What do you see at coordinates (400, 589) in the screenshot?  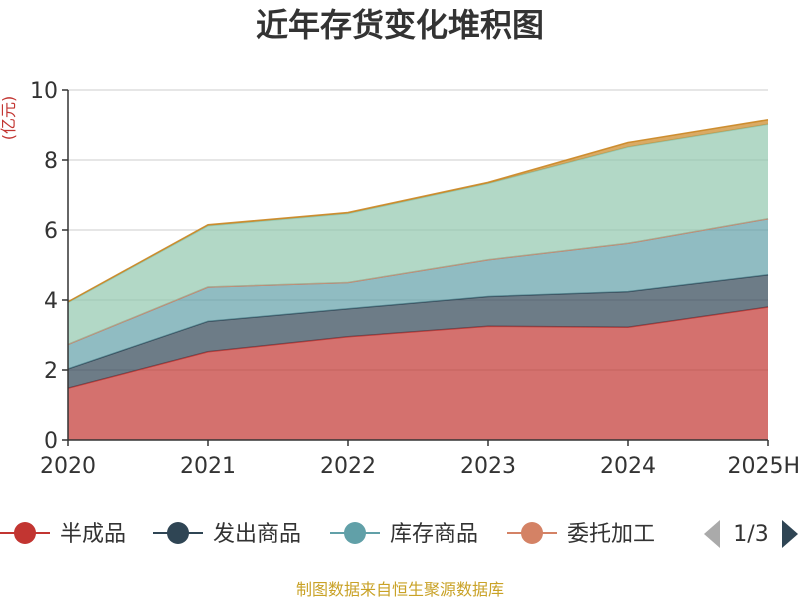 I see `data-source-note: 制图数据来自恒生聚源数据库` at bounding box center [400, 589].